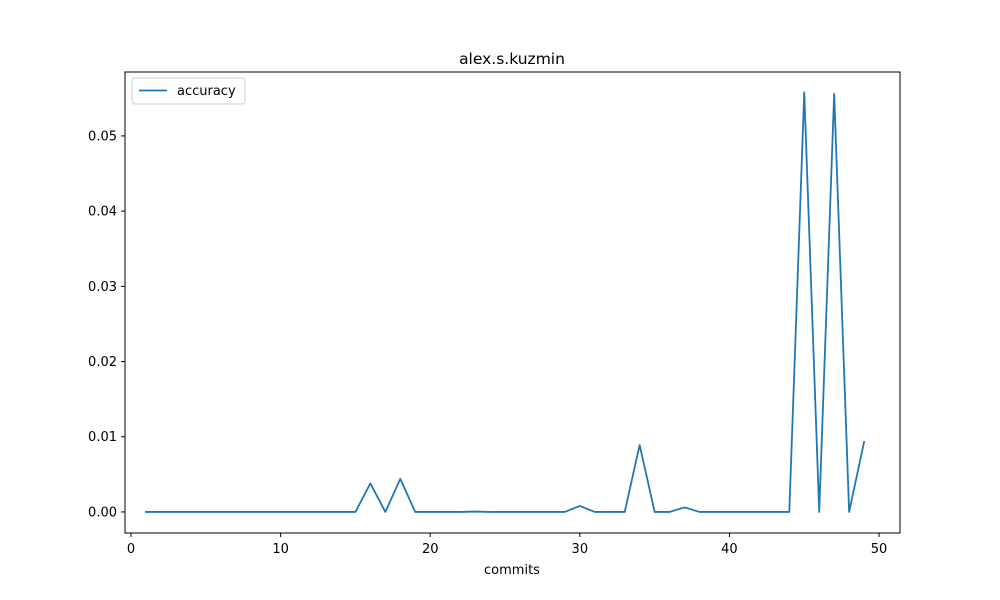 The height and width of the screenshot is (600, 1000). I want to click on x-tick-label: 10, so click(280, 549).